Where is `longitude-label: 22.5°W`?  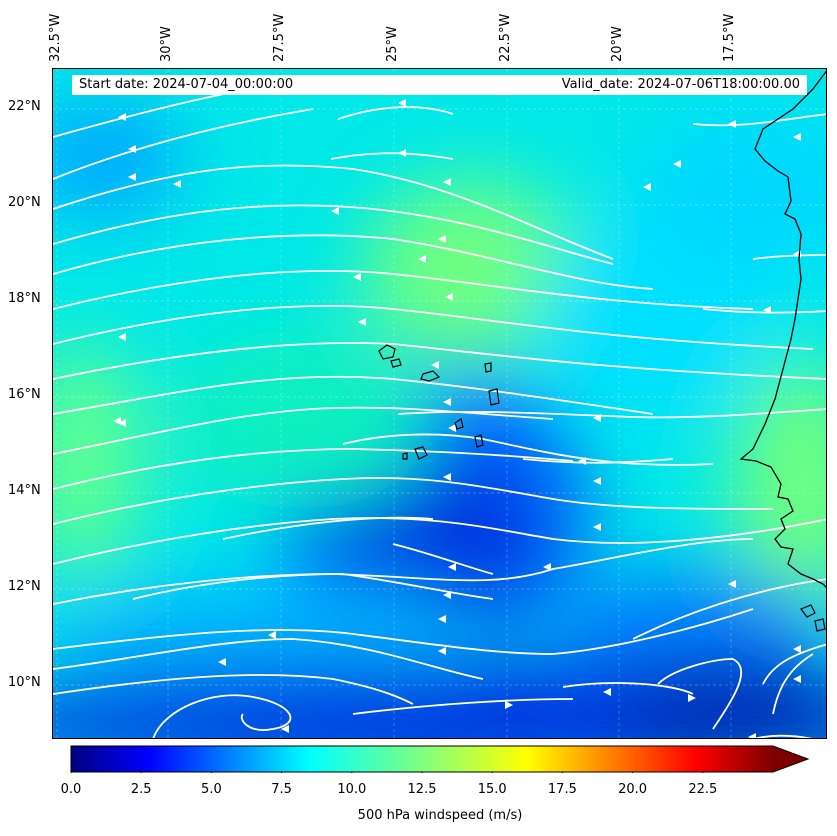 longitude-label: 22.5°W is located at coordinates (505, 37).